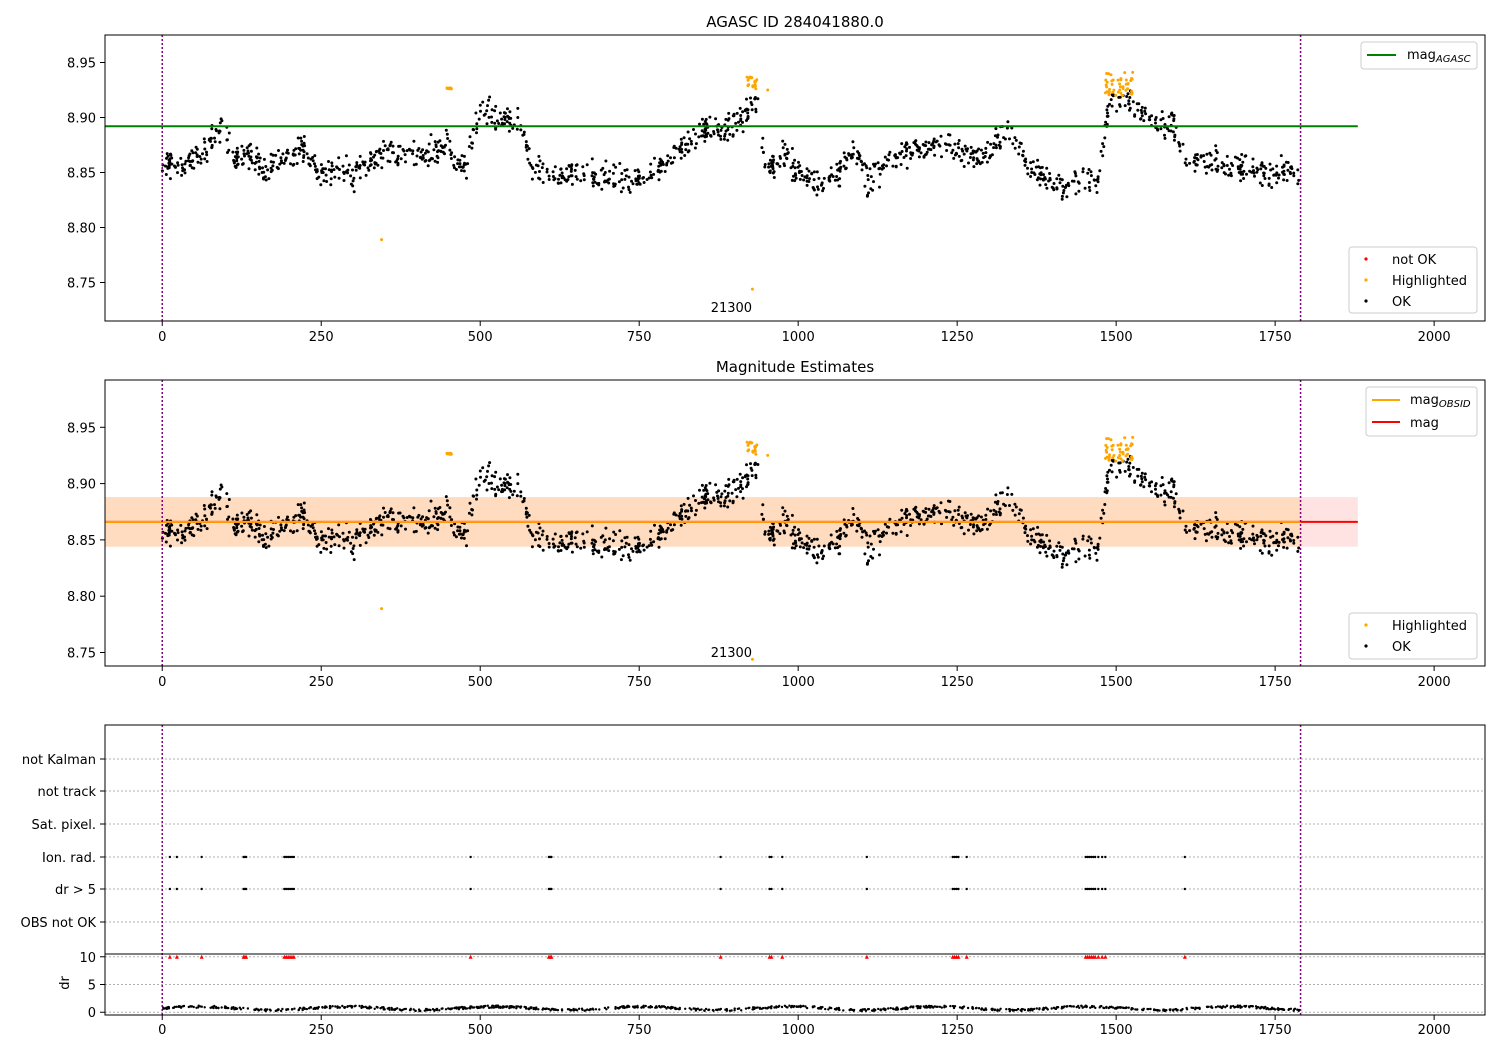  What do you see at coordinates (1366, 259) in the screenshot?
I see `legend-notok-marker` at bounding box center [1366, 259].